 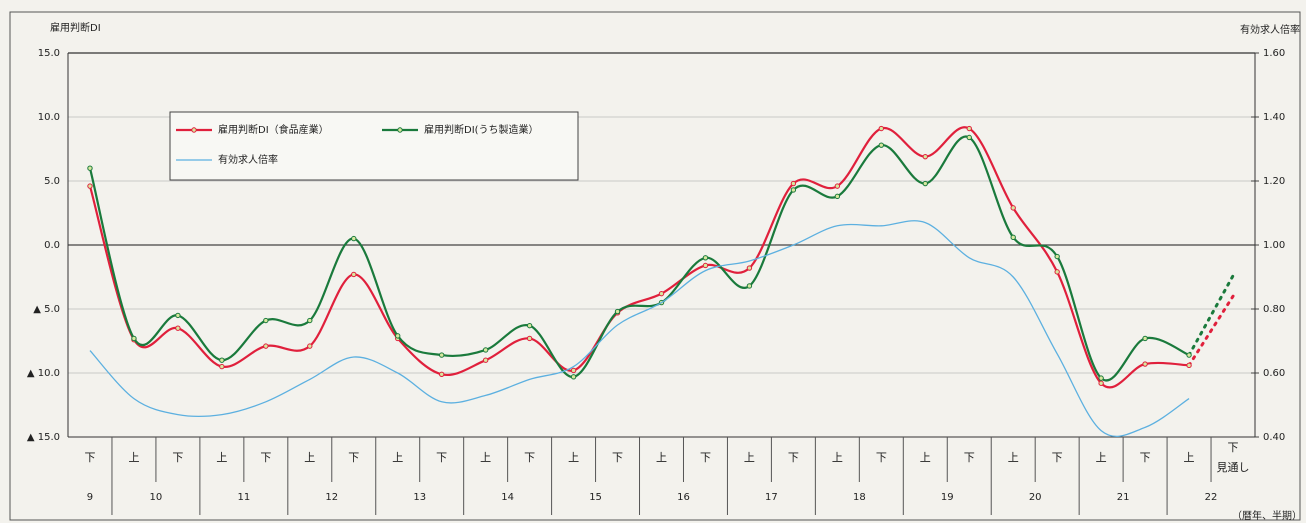 I want to click on year-label: 9, so click(x=90, y=497).